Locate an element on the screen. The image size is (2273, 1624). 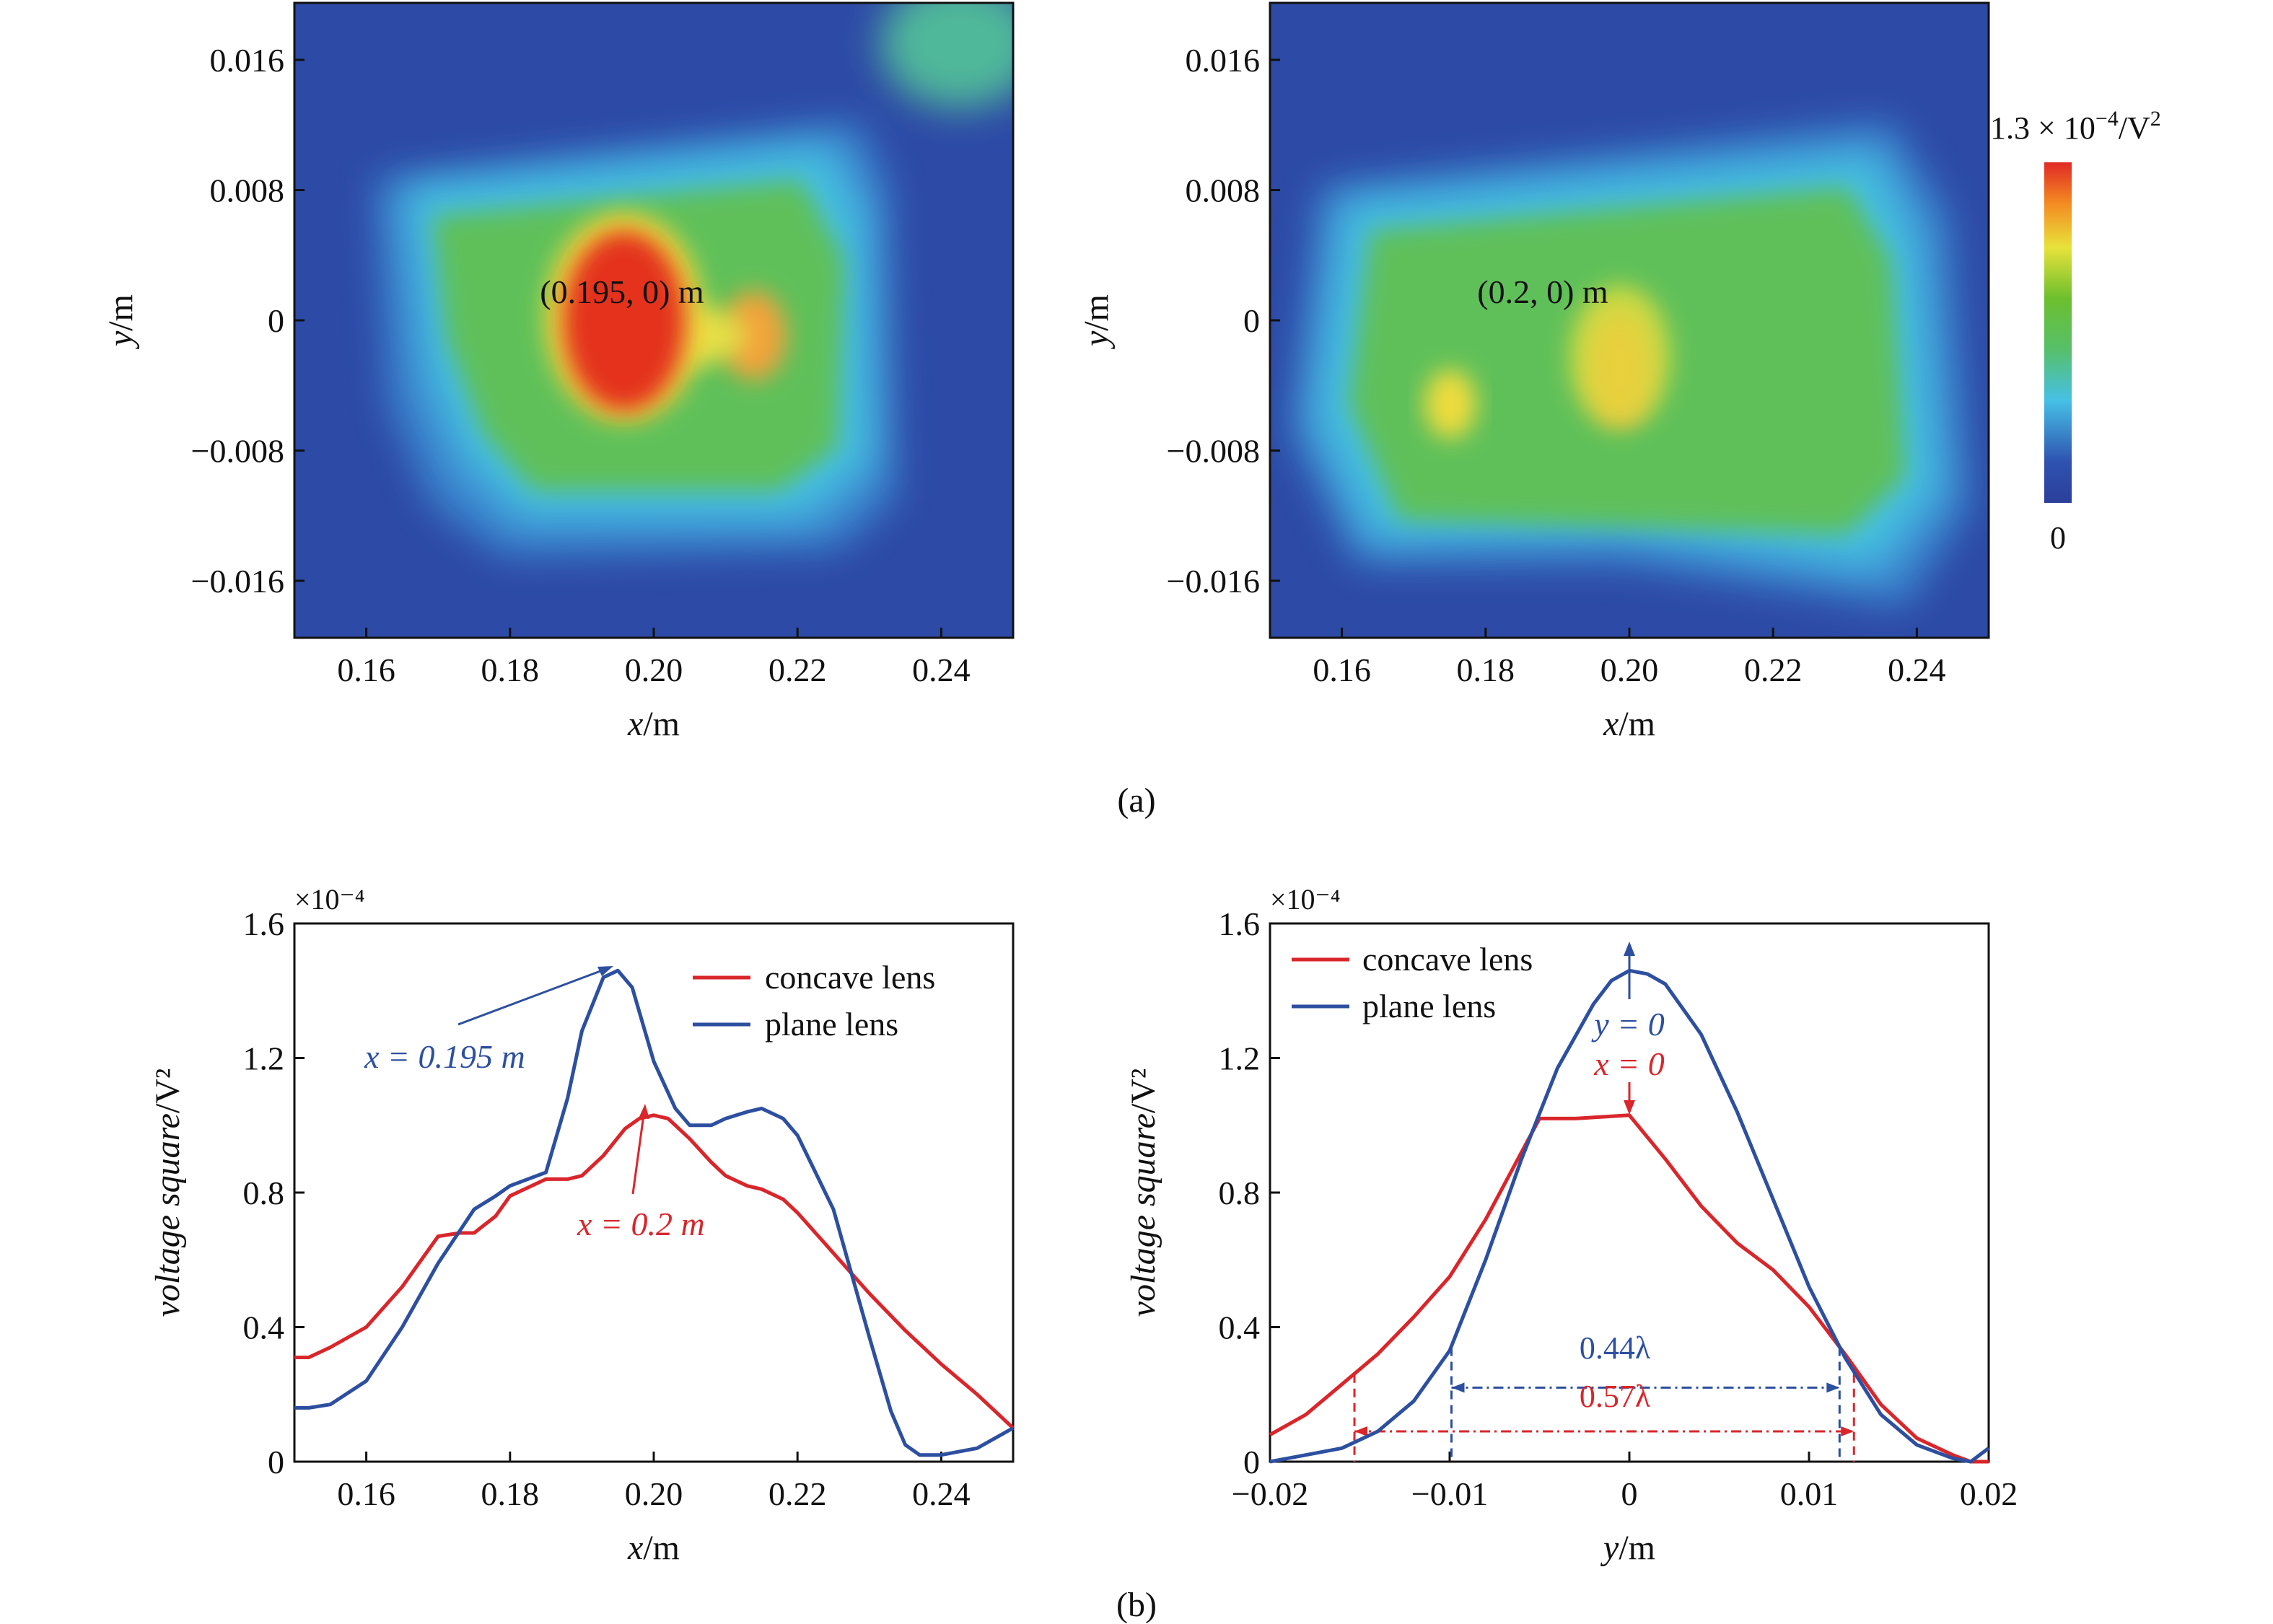
x-tick-label: 0 is located at coordinates (1629, 1494).